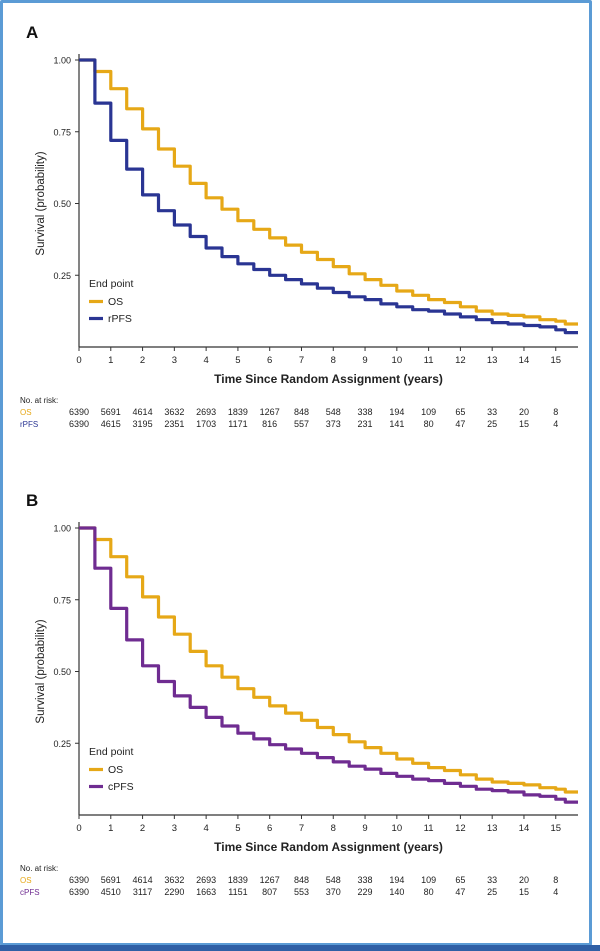 Image resolution: width=600 pixels, height=951 pixels. I want to click on panel-letter: A, so click(32, 32).